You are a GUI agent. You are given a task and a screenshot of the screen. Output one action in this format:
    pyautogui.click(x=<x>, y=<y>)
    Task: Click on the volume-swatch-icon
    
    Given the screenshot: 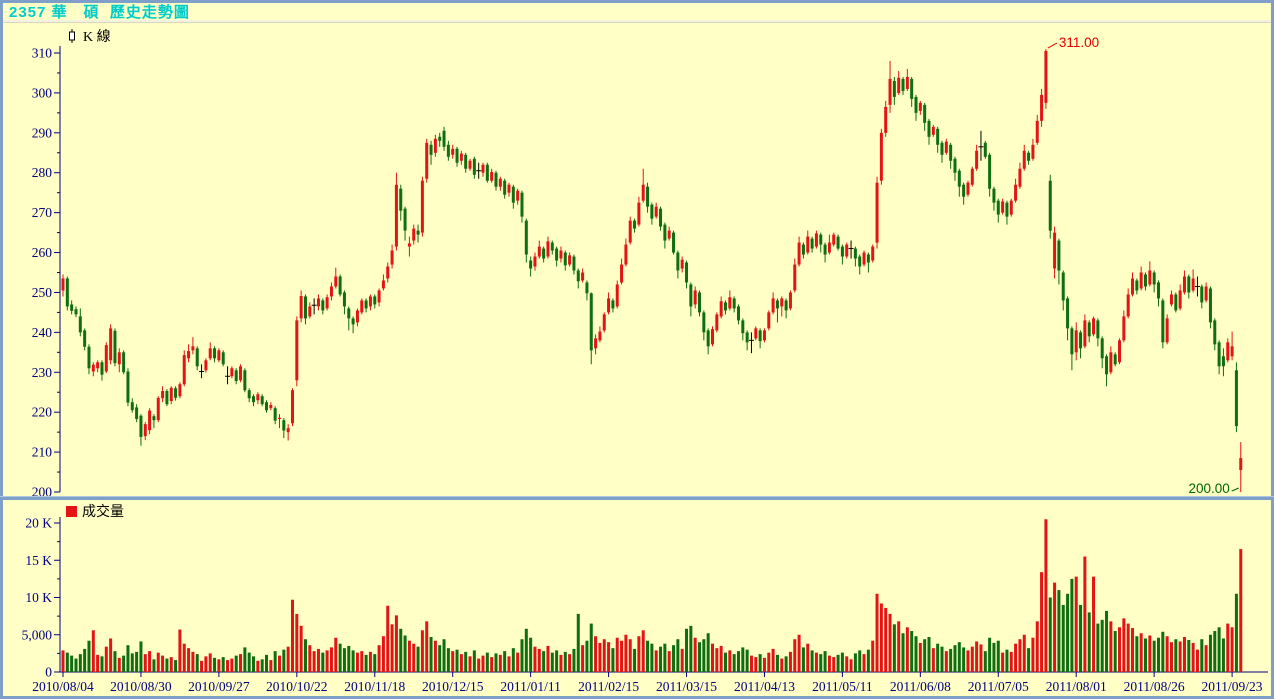 What is the action you would take?
    pyautogui.click(x=71, y=511)
    